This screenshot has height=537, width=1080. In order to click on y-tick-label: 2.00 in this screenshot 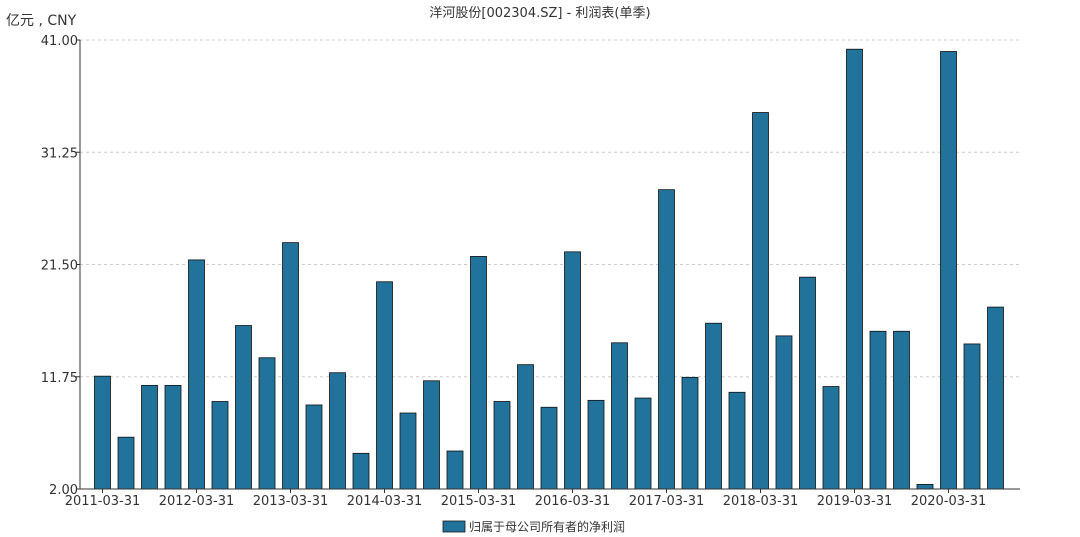, I will do `click(63, 490)`.